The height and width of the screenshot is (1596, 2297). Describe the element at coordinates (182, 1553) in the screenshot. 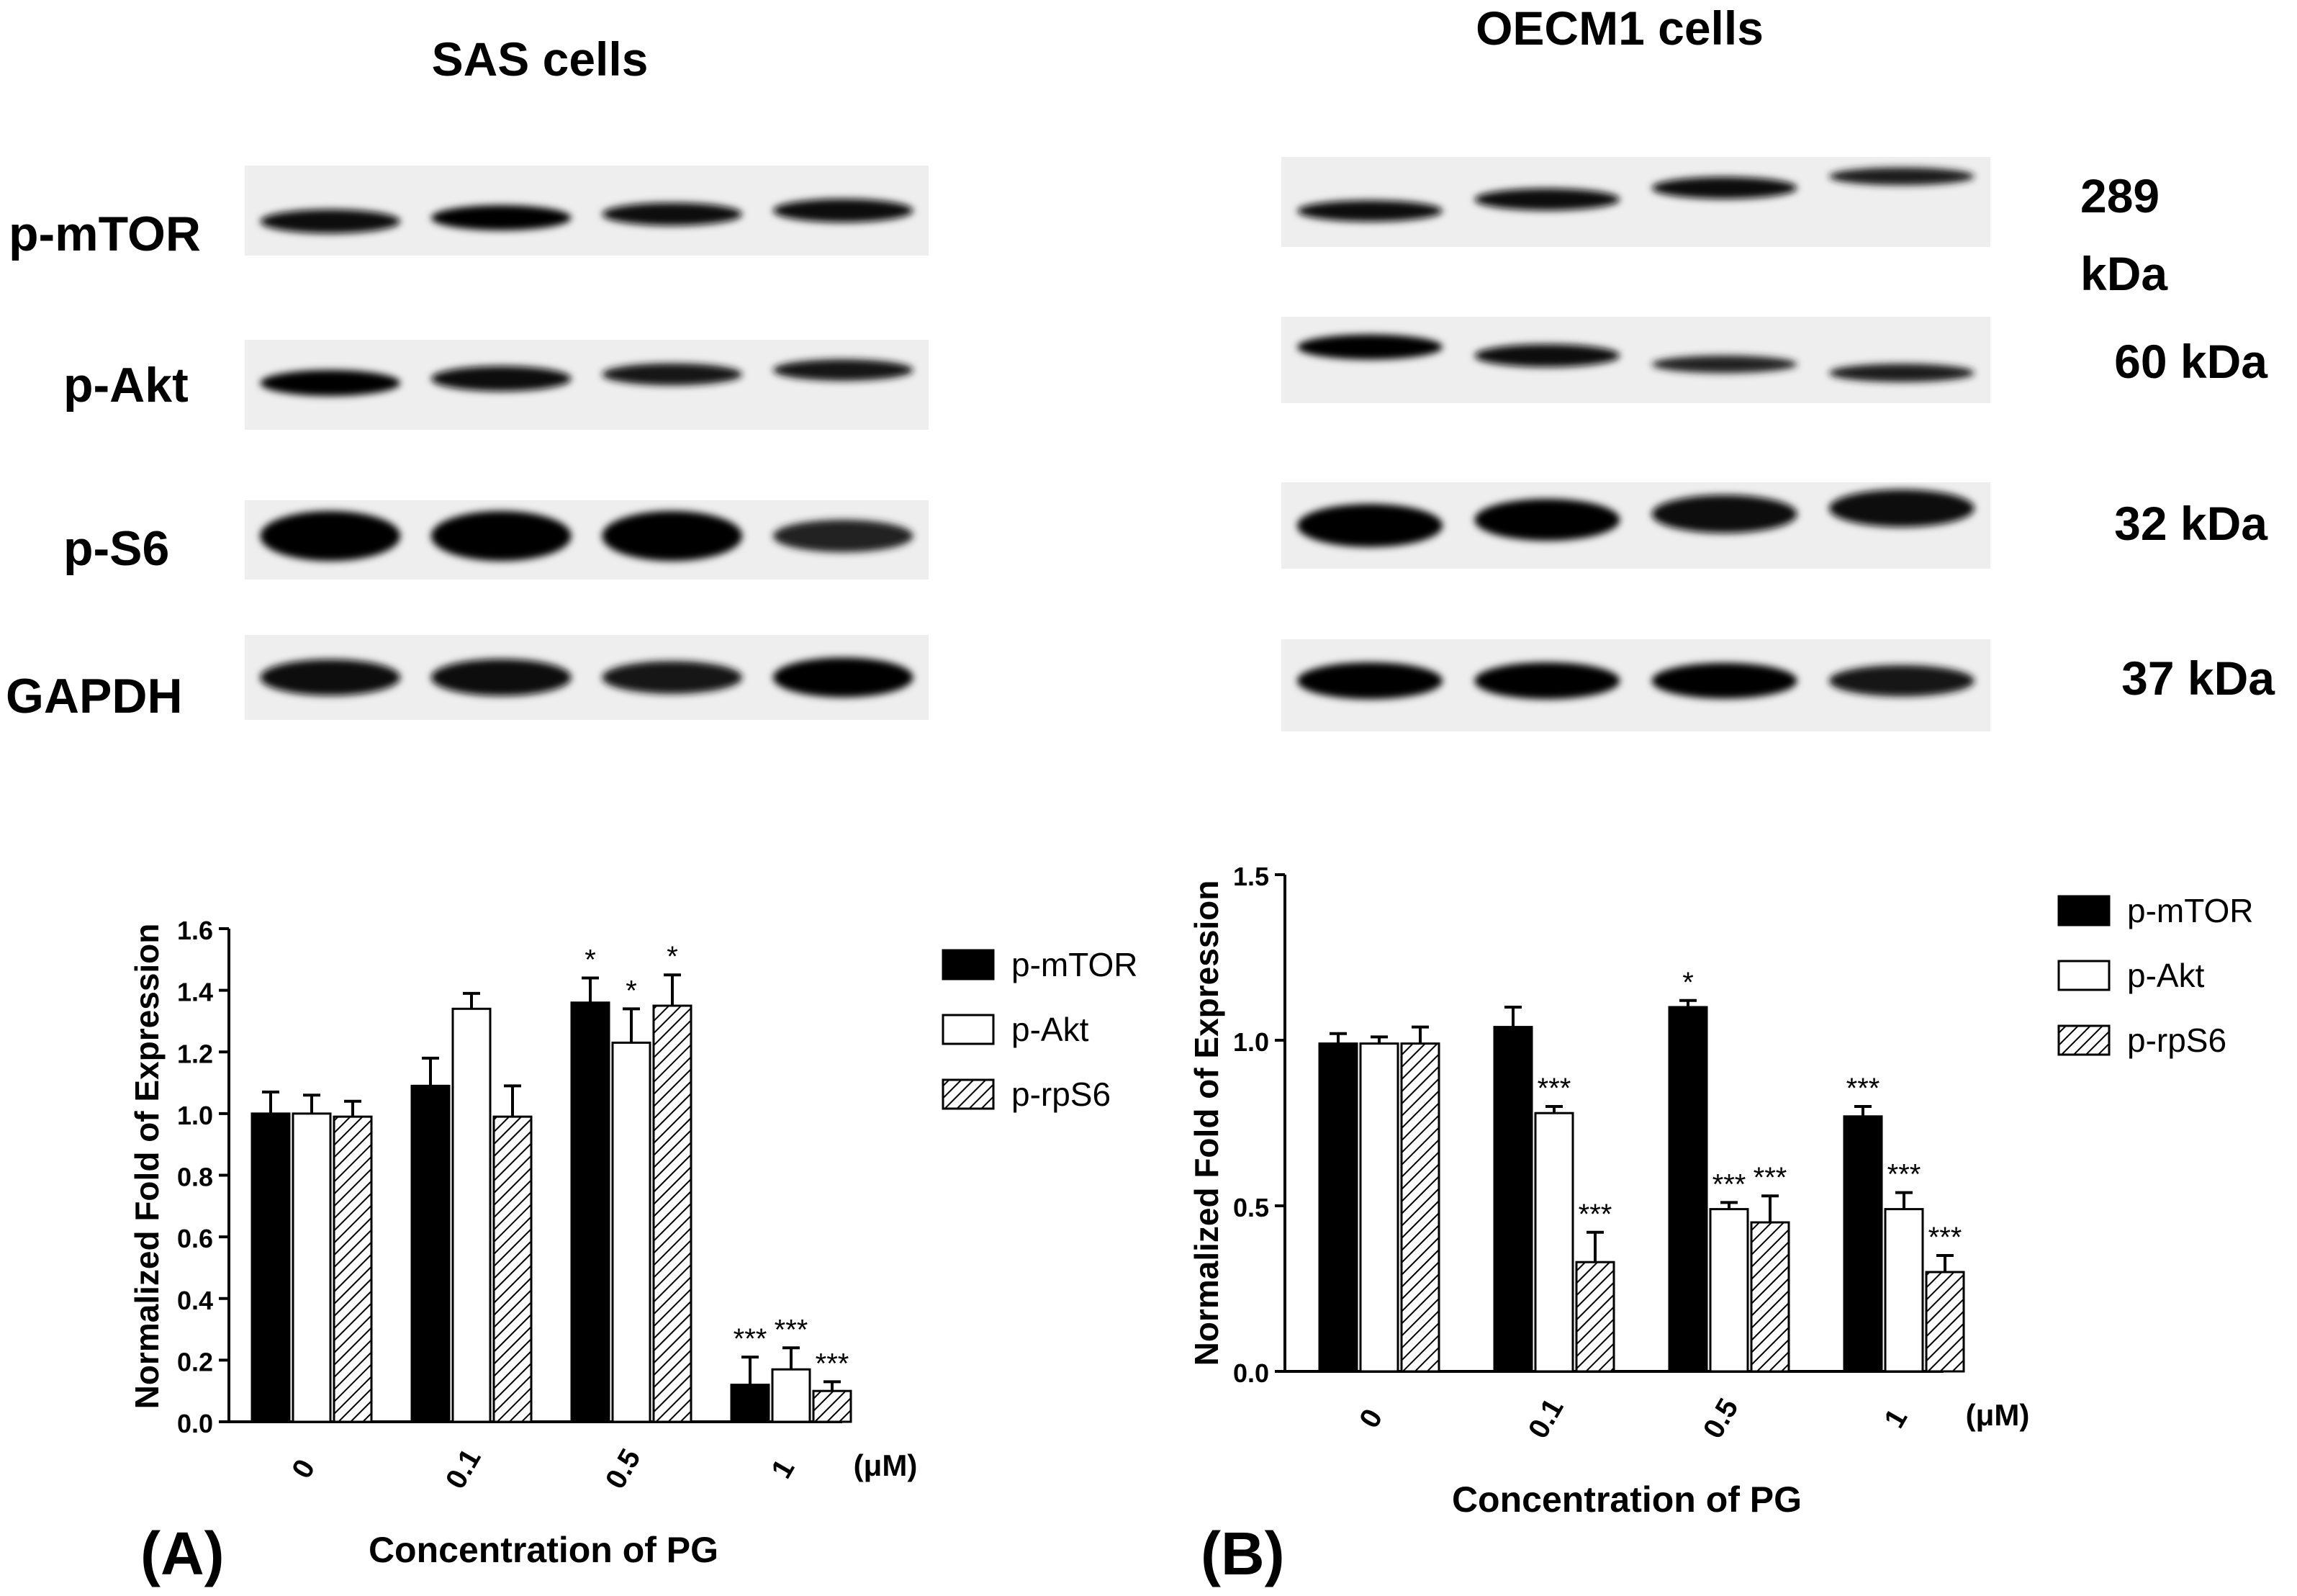

I see `panel-label-a: (A)` at that location.